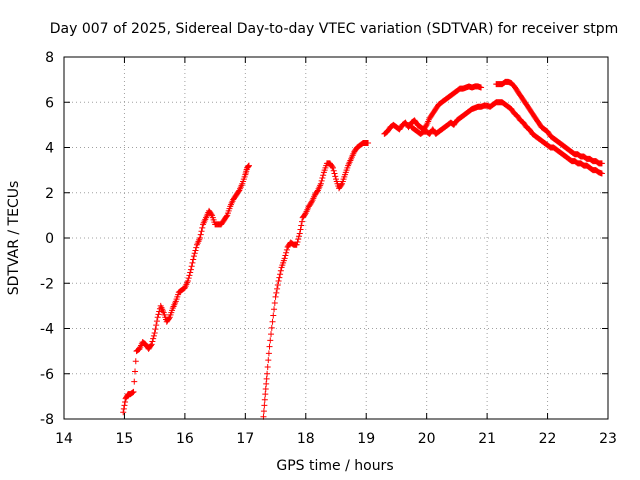  I want to click on x-tick-label: 18, so click(306, 439).